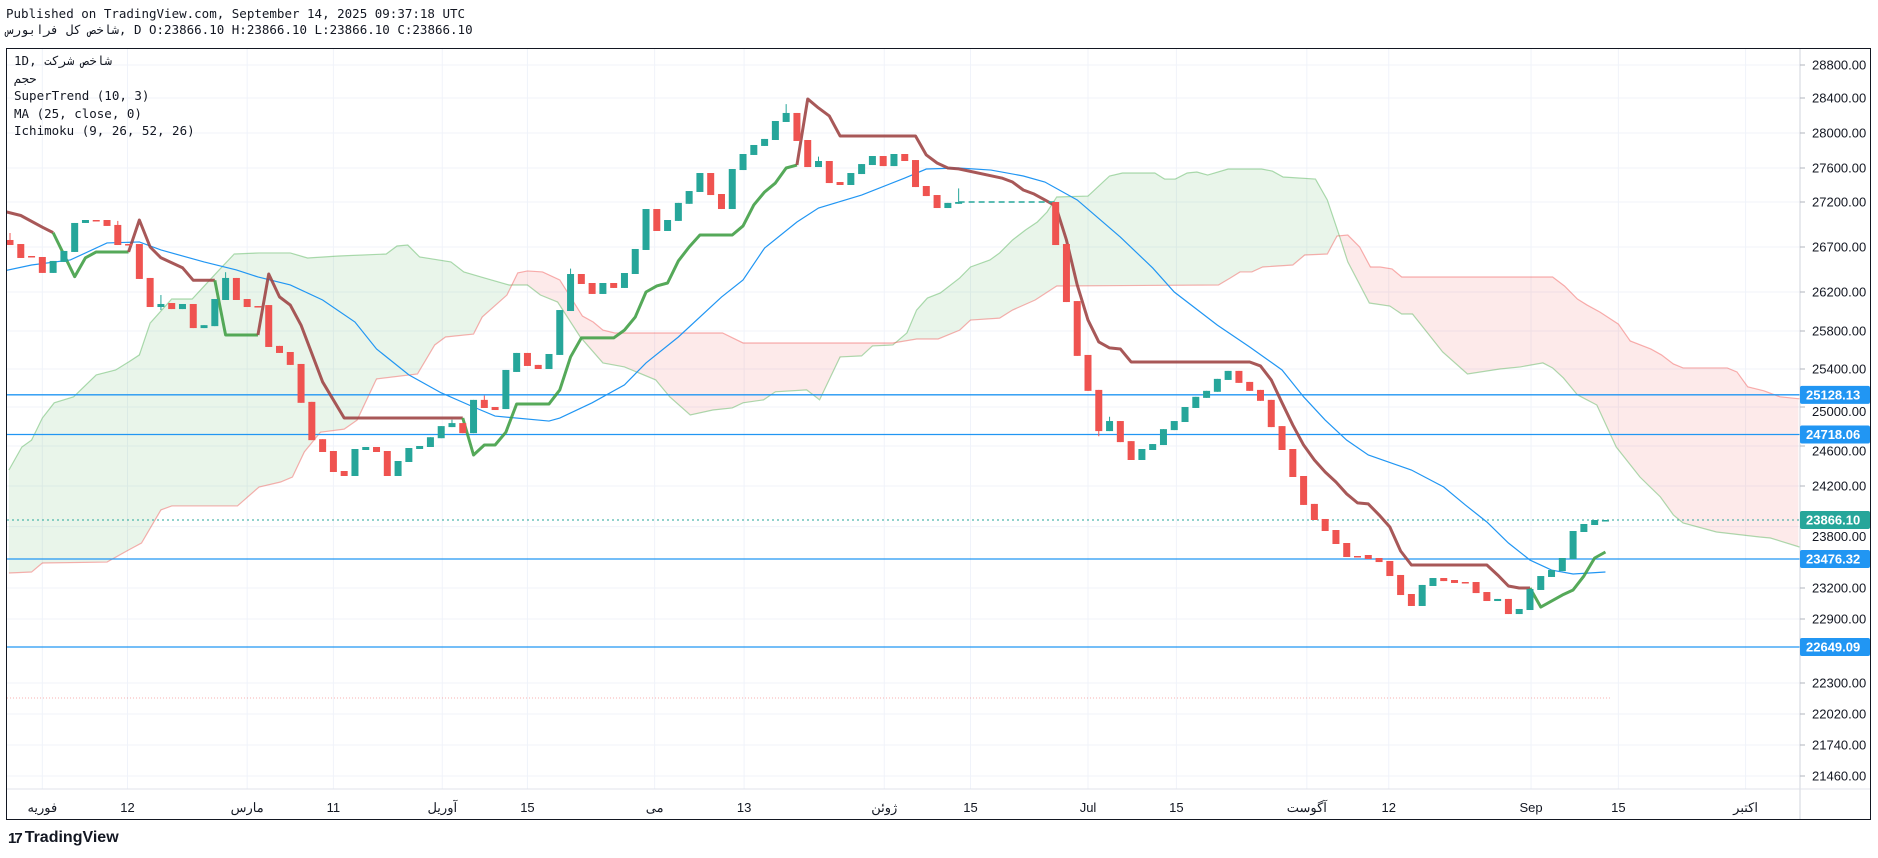  I want to click on legend-supertrend: SuperTrend (10, 3), so click(82, 95).